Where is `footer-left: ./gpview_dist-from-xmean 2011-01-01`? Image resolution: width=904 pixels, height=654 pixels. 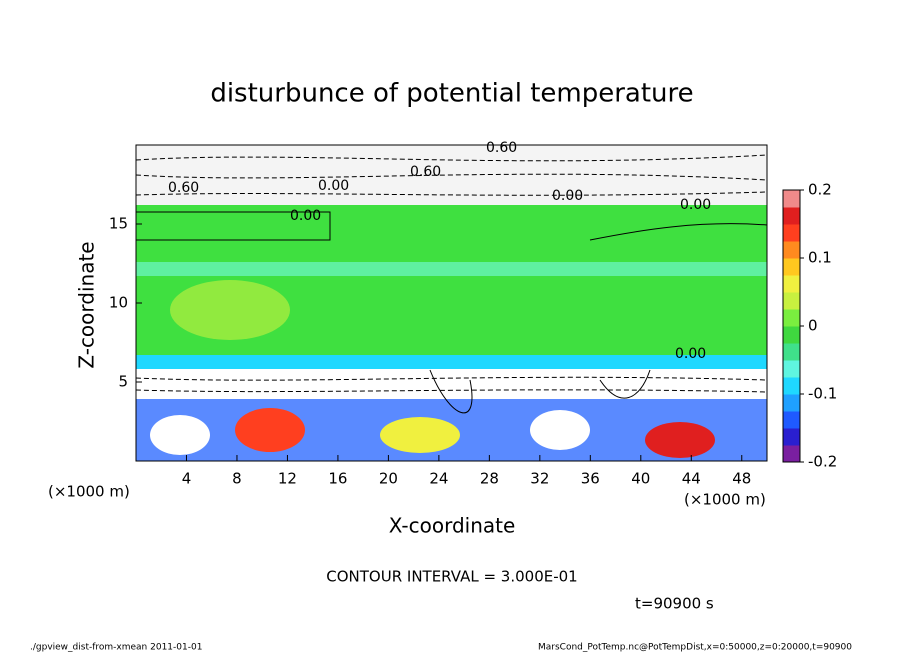
footer-left: ./gpview_dist-from-xmean 2011-01-01 is located at coordinates (116, 648).